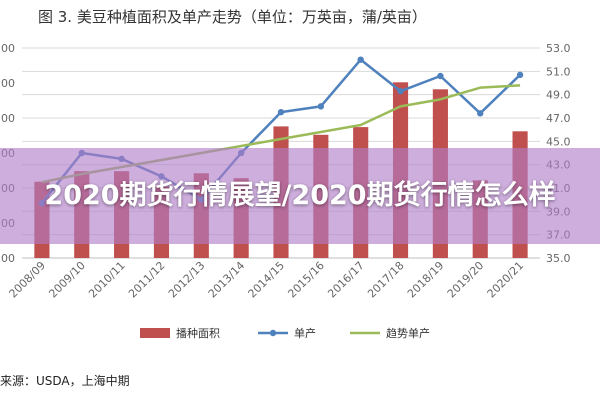 This screenshot has height=400, width=600. I want to click on x-tick-label: 2017/18, so click(386, 280).